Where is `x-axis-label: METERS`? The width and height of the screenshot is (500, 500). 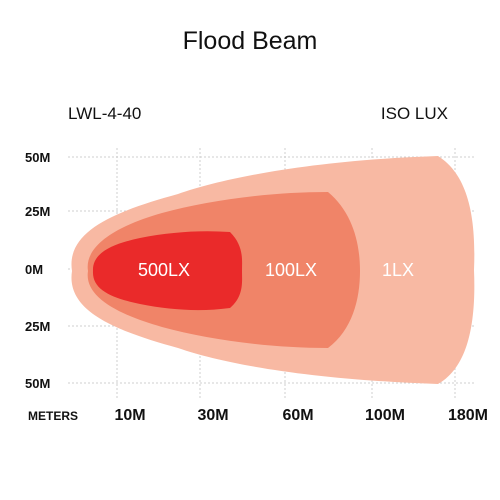 x-axis-label: METERS is located at coordinates (53, 416).